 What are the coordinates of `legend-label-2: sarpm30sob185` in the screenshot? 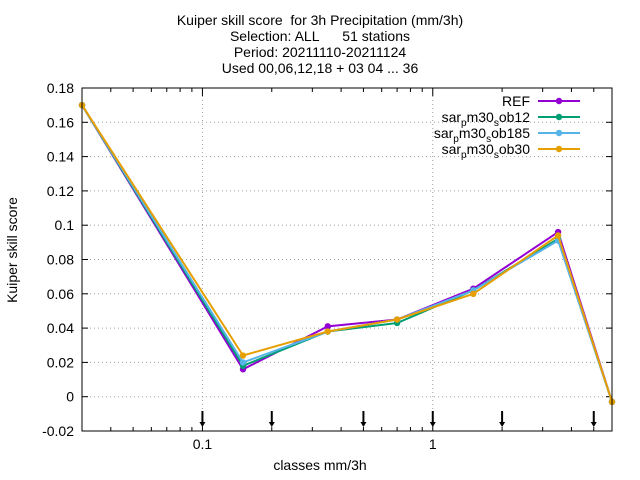 It's located at (482, 135).